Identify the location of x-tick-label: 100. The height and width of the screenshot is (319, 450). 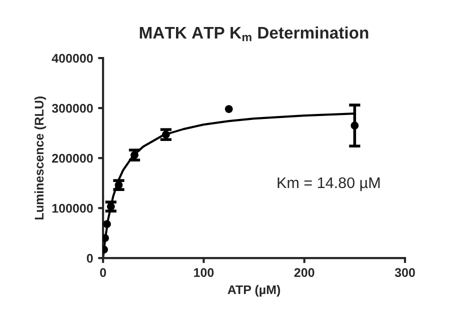
(204, 272).